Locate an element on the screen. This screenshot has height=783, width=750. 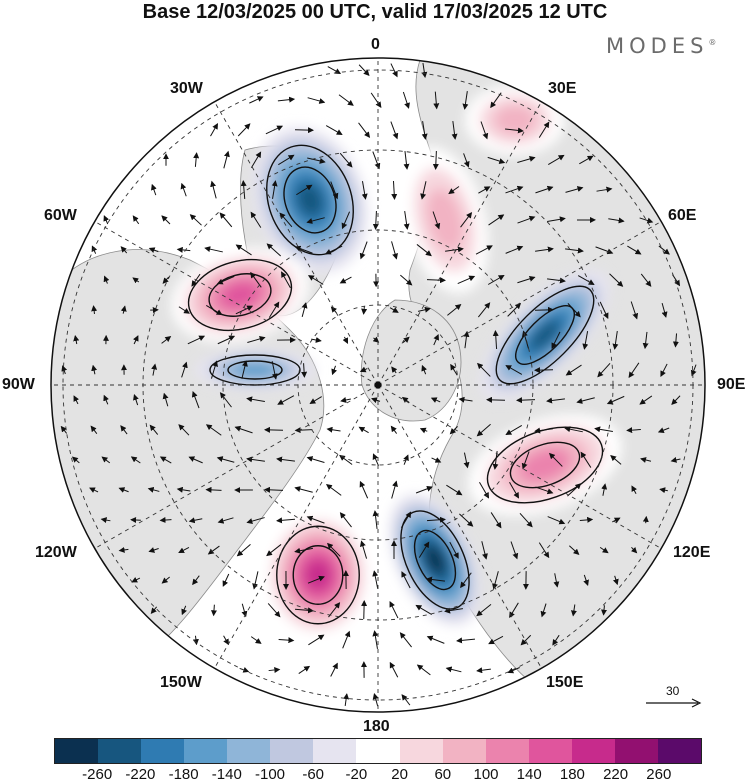
brand-mark: ® is located at coordinates (712, 42).